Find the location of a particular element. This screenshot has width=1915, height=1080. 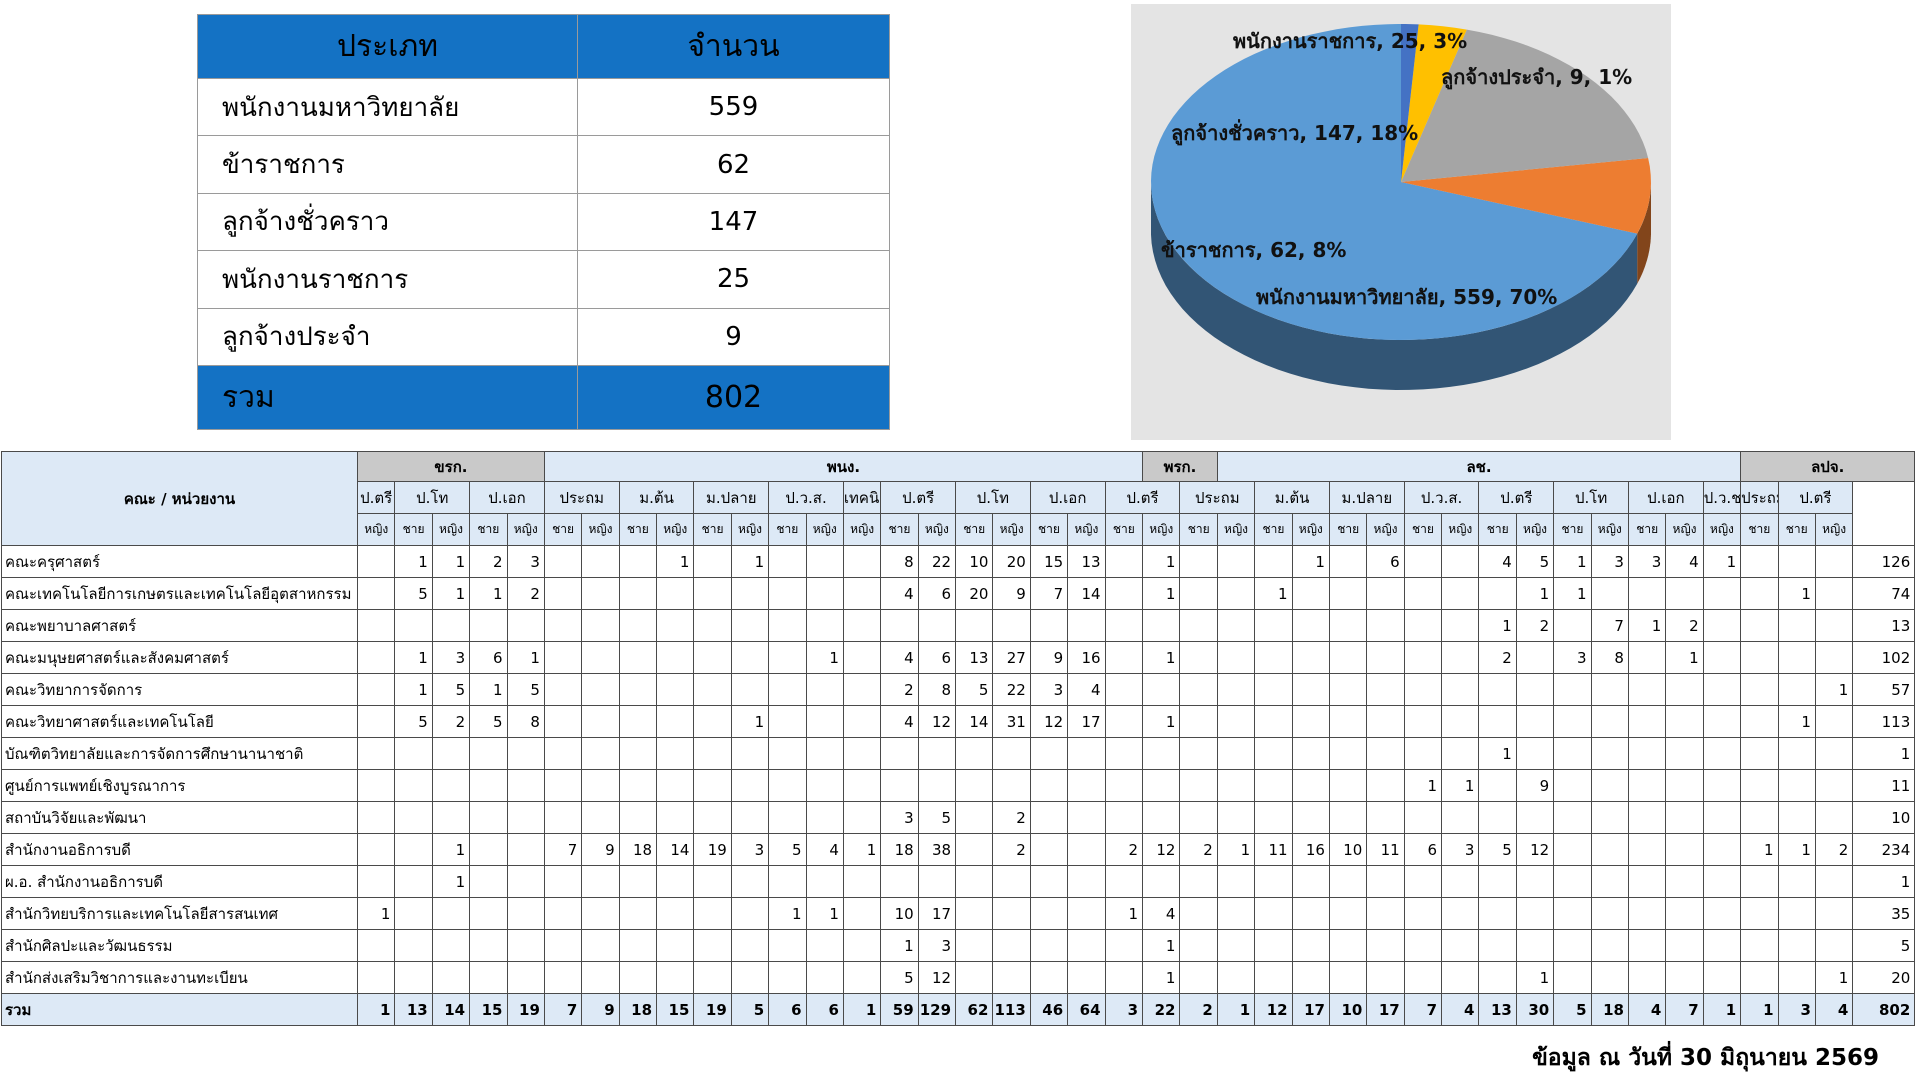

count-cell: 10 is located at coordinates (1348, 849).